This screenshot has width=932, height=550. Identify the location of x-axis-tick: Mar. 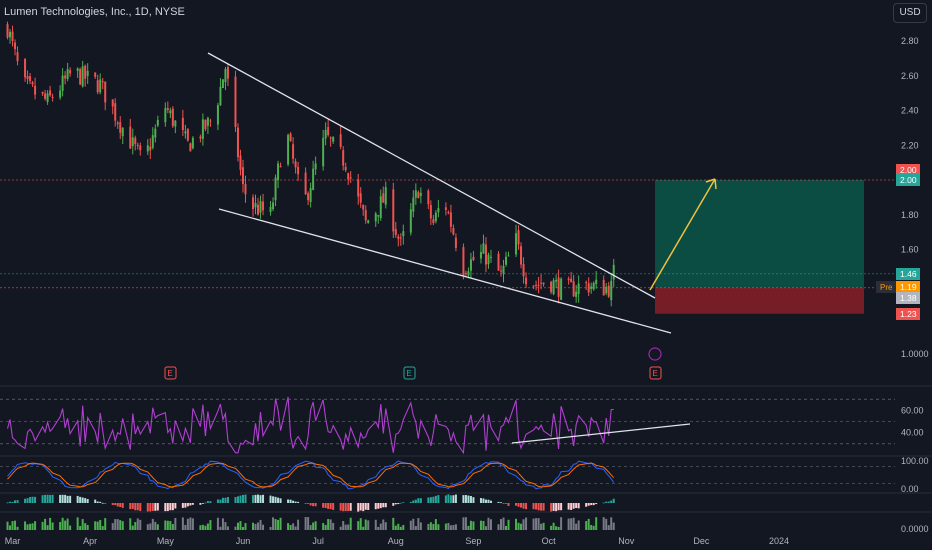
(13, 541).